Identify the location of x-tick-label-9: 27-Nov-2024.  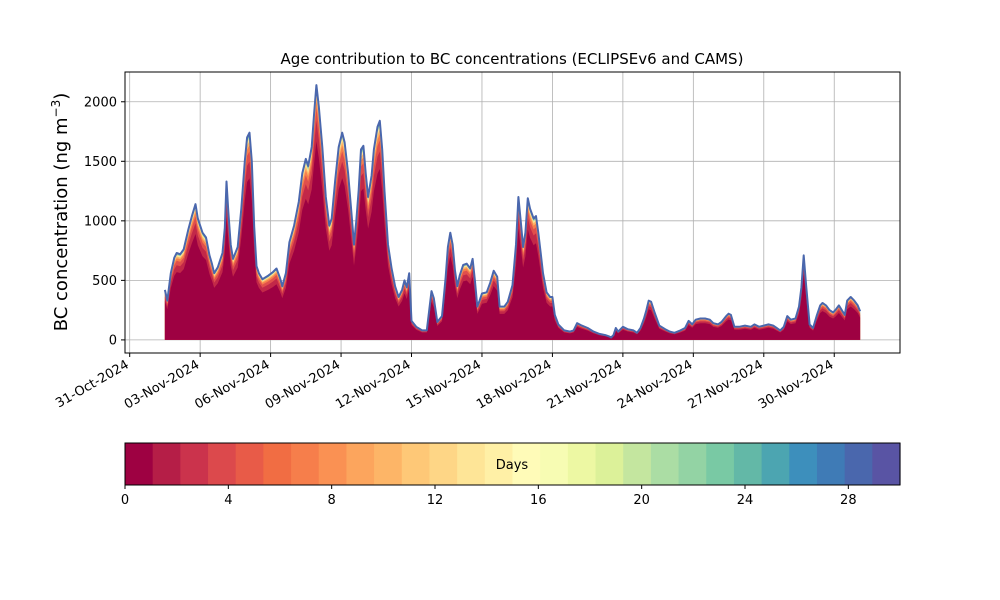
(726, 384).